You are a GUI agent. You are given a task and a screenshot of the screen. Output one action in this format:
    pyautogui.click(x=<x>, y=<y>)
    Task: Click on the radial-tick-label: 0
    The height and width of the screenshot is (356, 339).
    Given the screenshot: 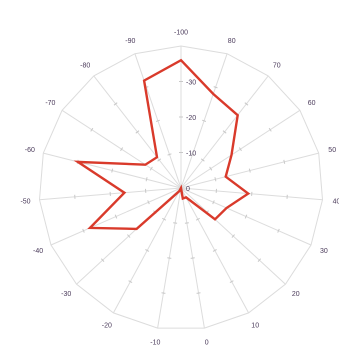 What is the action you would take?
    pyautogui.click(x=188, y=189)
    